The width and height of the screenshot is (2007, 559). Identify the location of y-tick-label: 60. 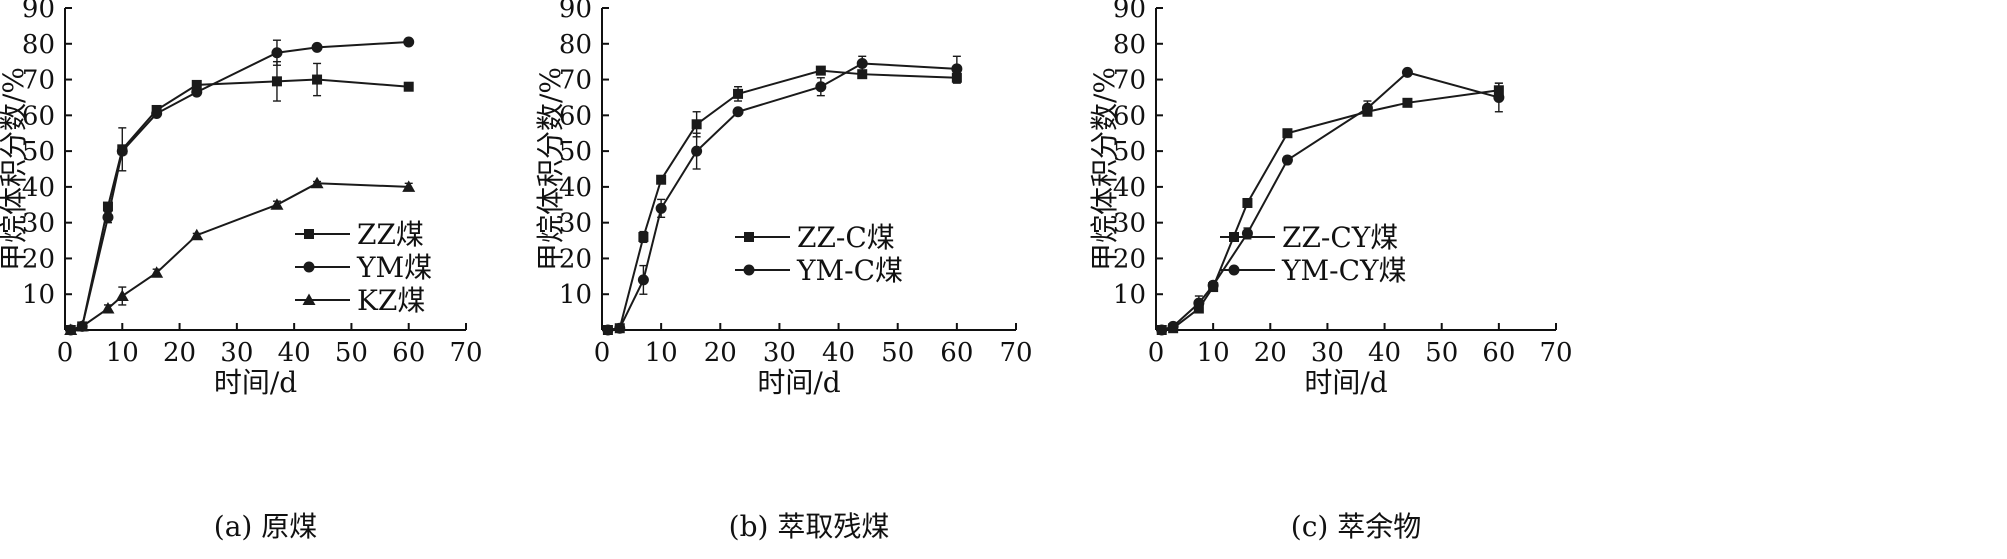
(38, 116).